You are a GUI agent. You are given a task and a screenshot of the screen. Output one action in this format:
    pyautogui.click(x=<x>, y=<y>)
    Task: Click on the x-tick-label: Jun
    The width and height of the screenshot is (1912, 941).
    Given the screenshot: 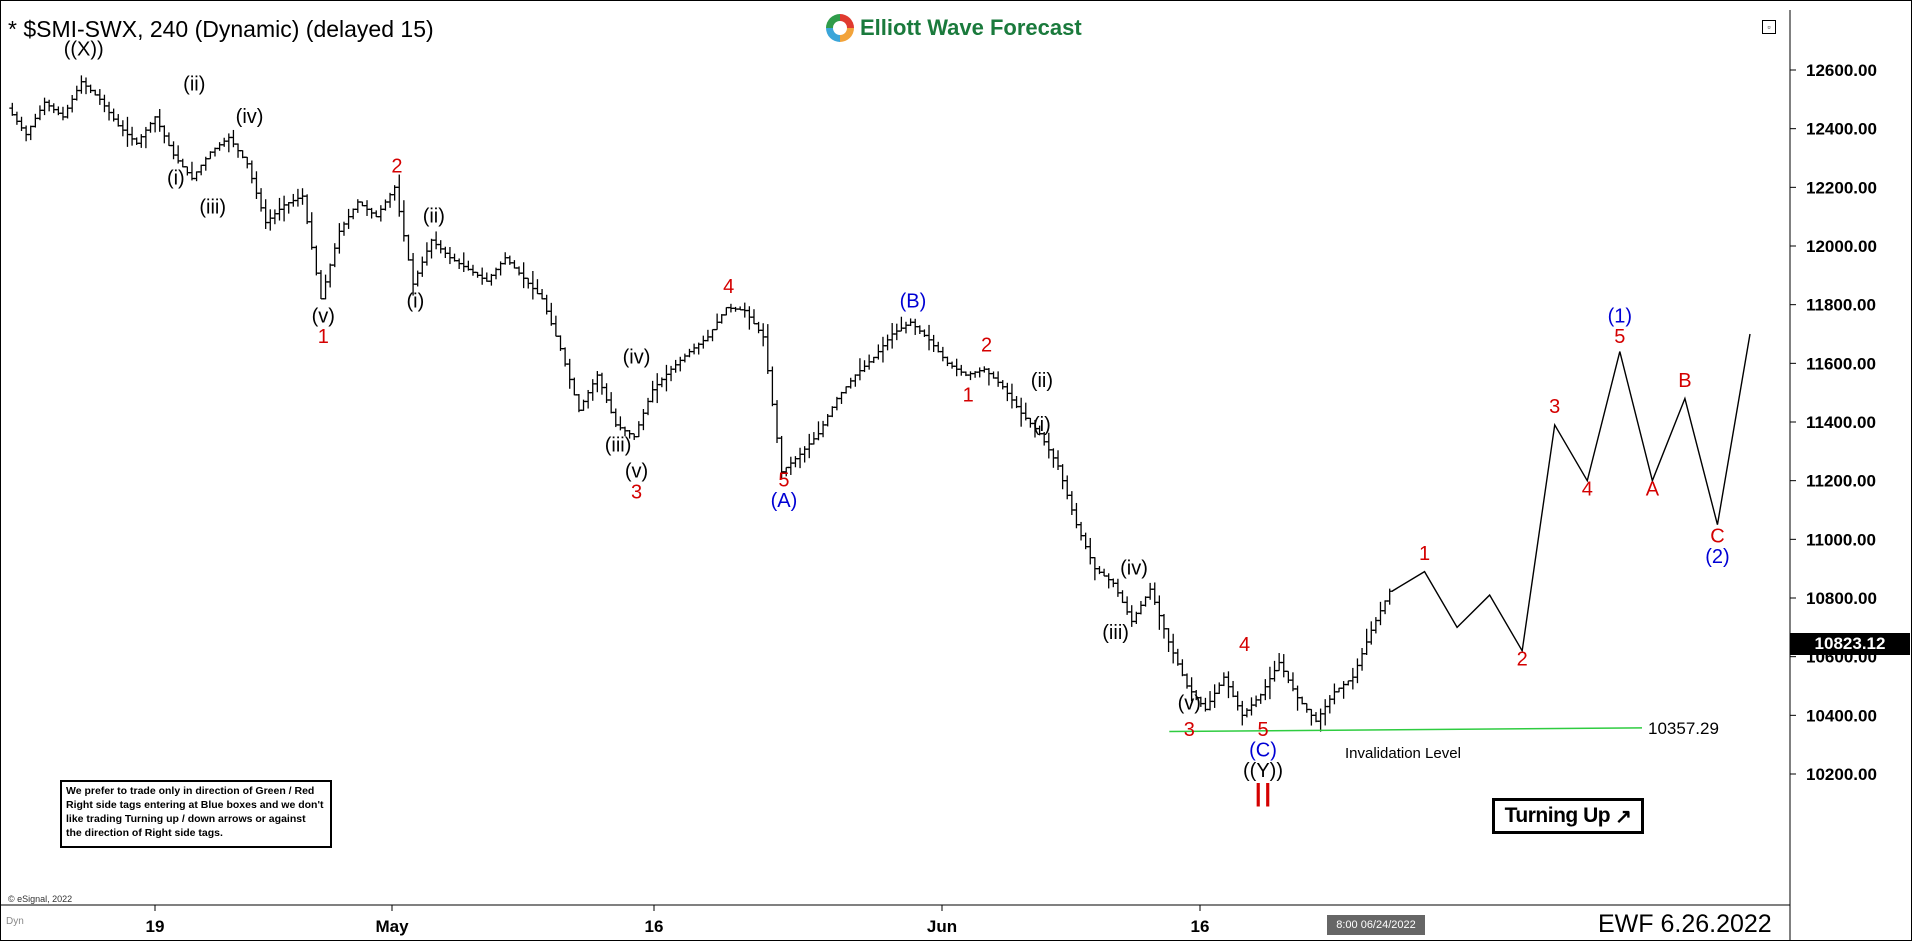 What is the action you would take?
    pyautogui.click(x=942, y=926)
    